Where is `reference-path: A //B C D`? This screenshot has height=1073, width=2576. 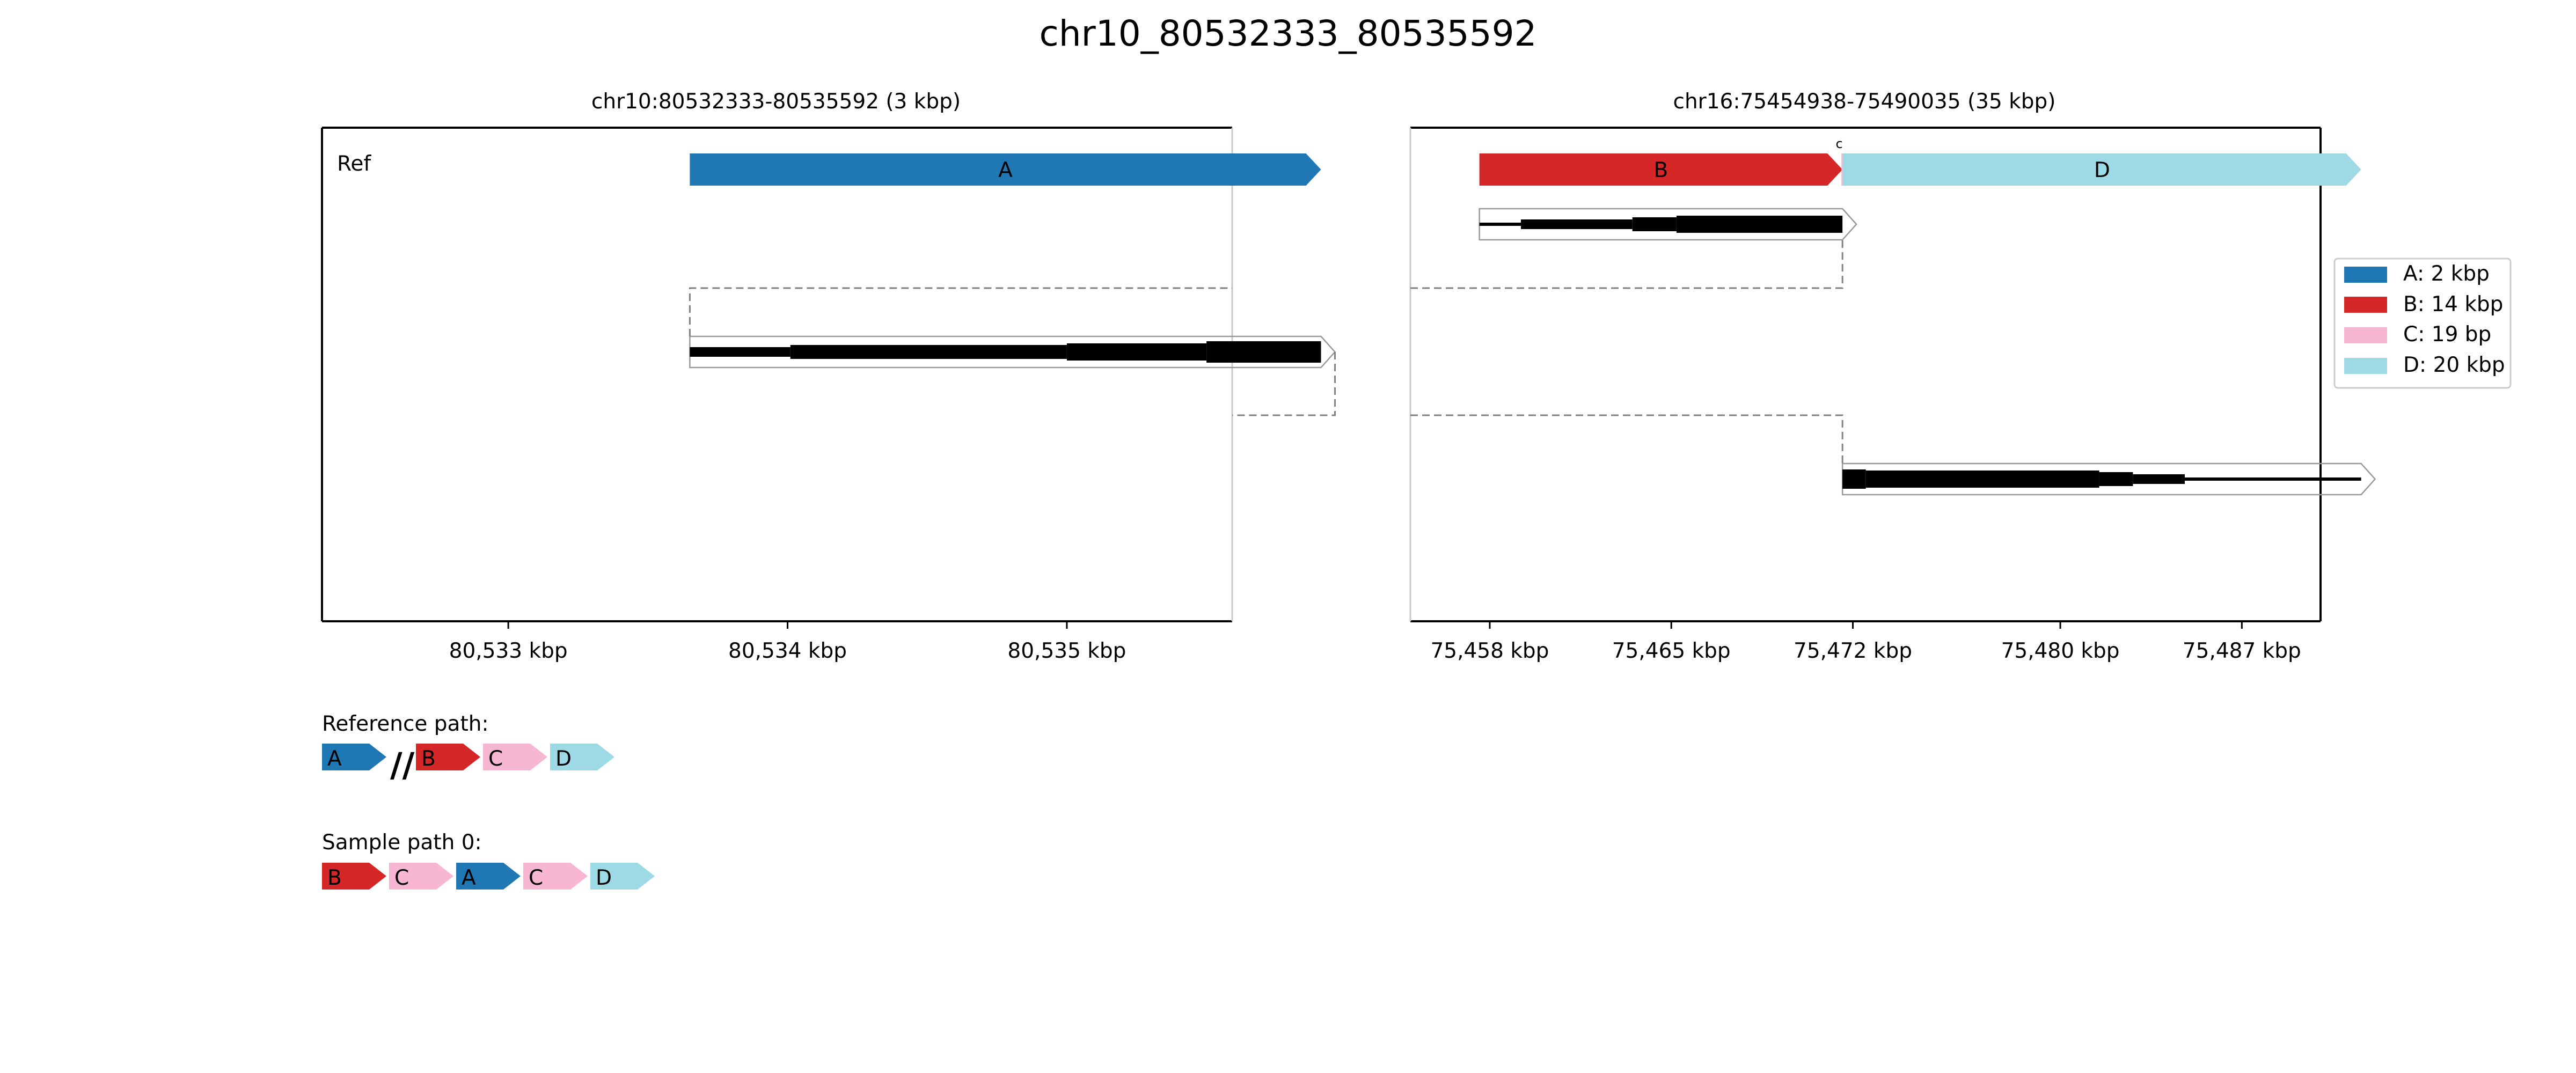
reference-path: A //B C D is located at coordinates (468, 764).